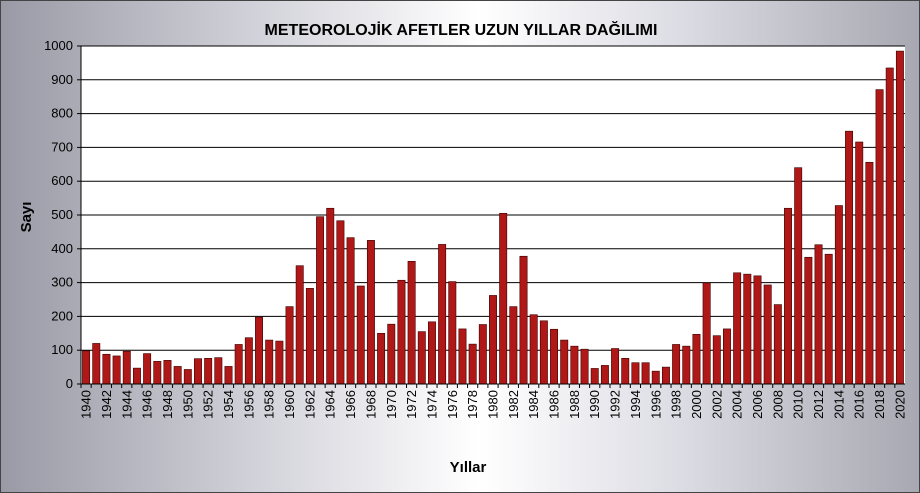 Image resolution: width=920 pixels, height=493 pixels. What do you see at coordinates (126, 404) in the screenshot?
I see `x-tick-label: 1944` at bounding box center [126, 404].